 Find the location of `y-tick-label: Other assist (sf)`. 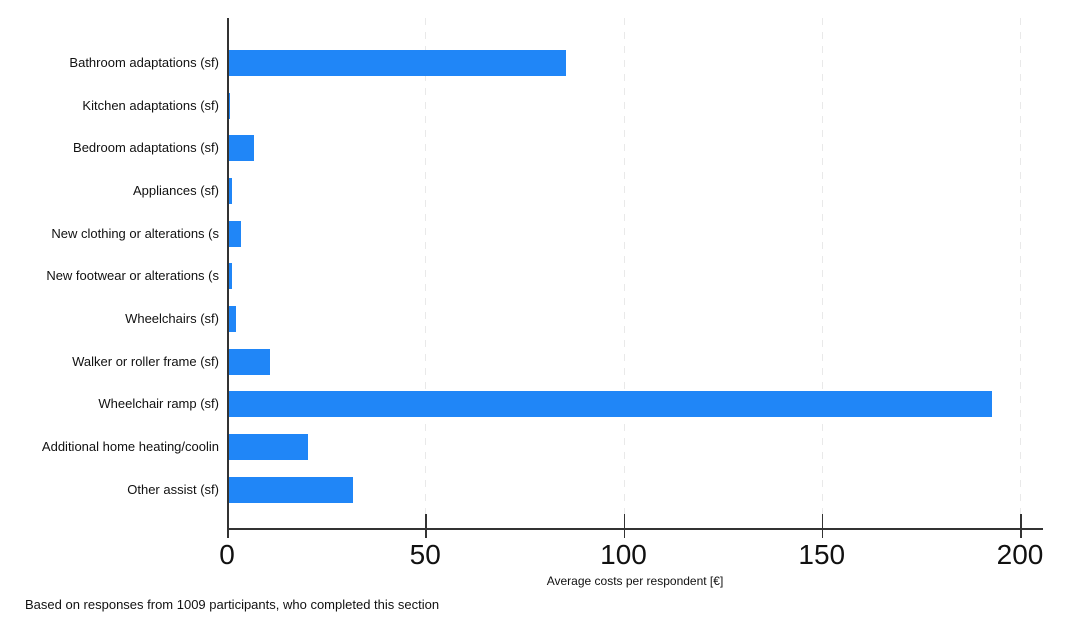

y-tick-label: Other assist (sf) is located at coordinates (173, 489).